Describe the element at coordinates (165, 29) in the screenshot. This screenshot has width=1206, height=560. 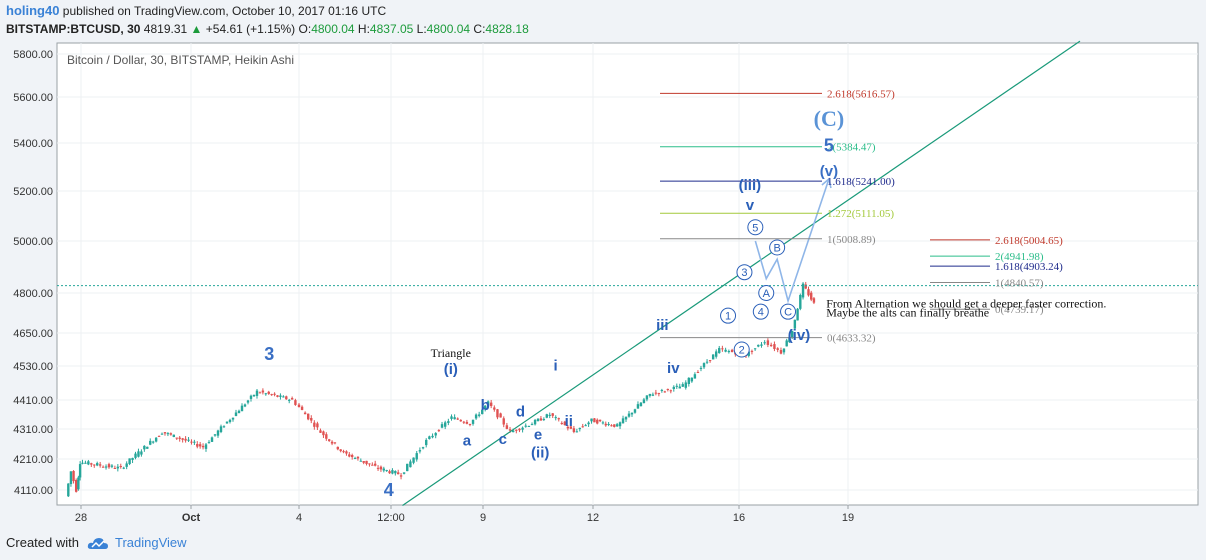
I see `last-price: 4819.31` at that location.